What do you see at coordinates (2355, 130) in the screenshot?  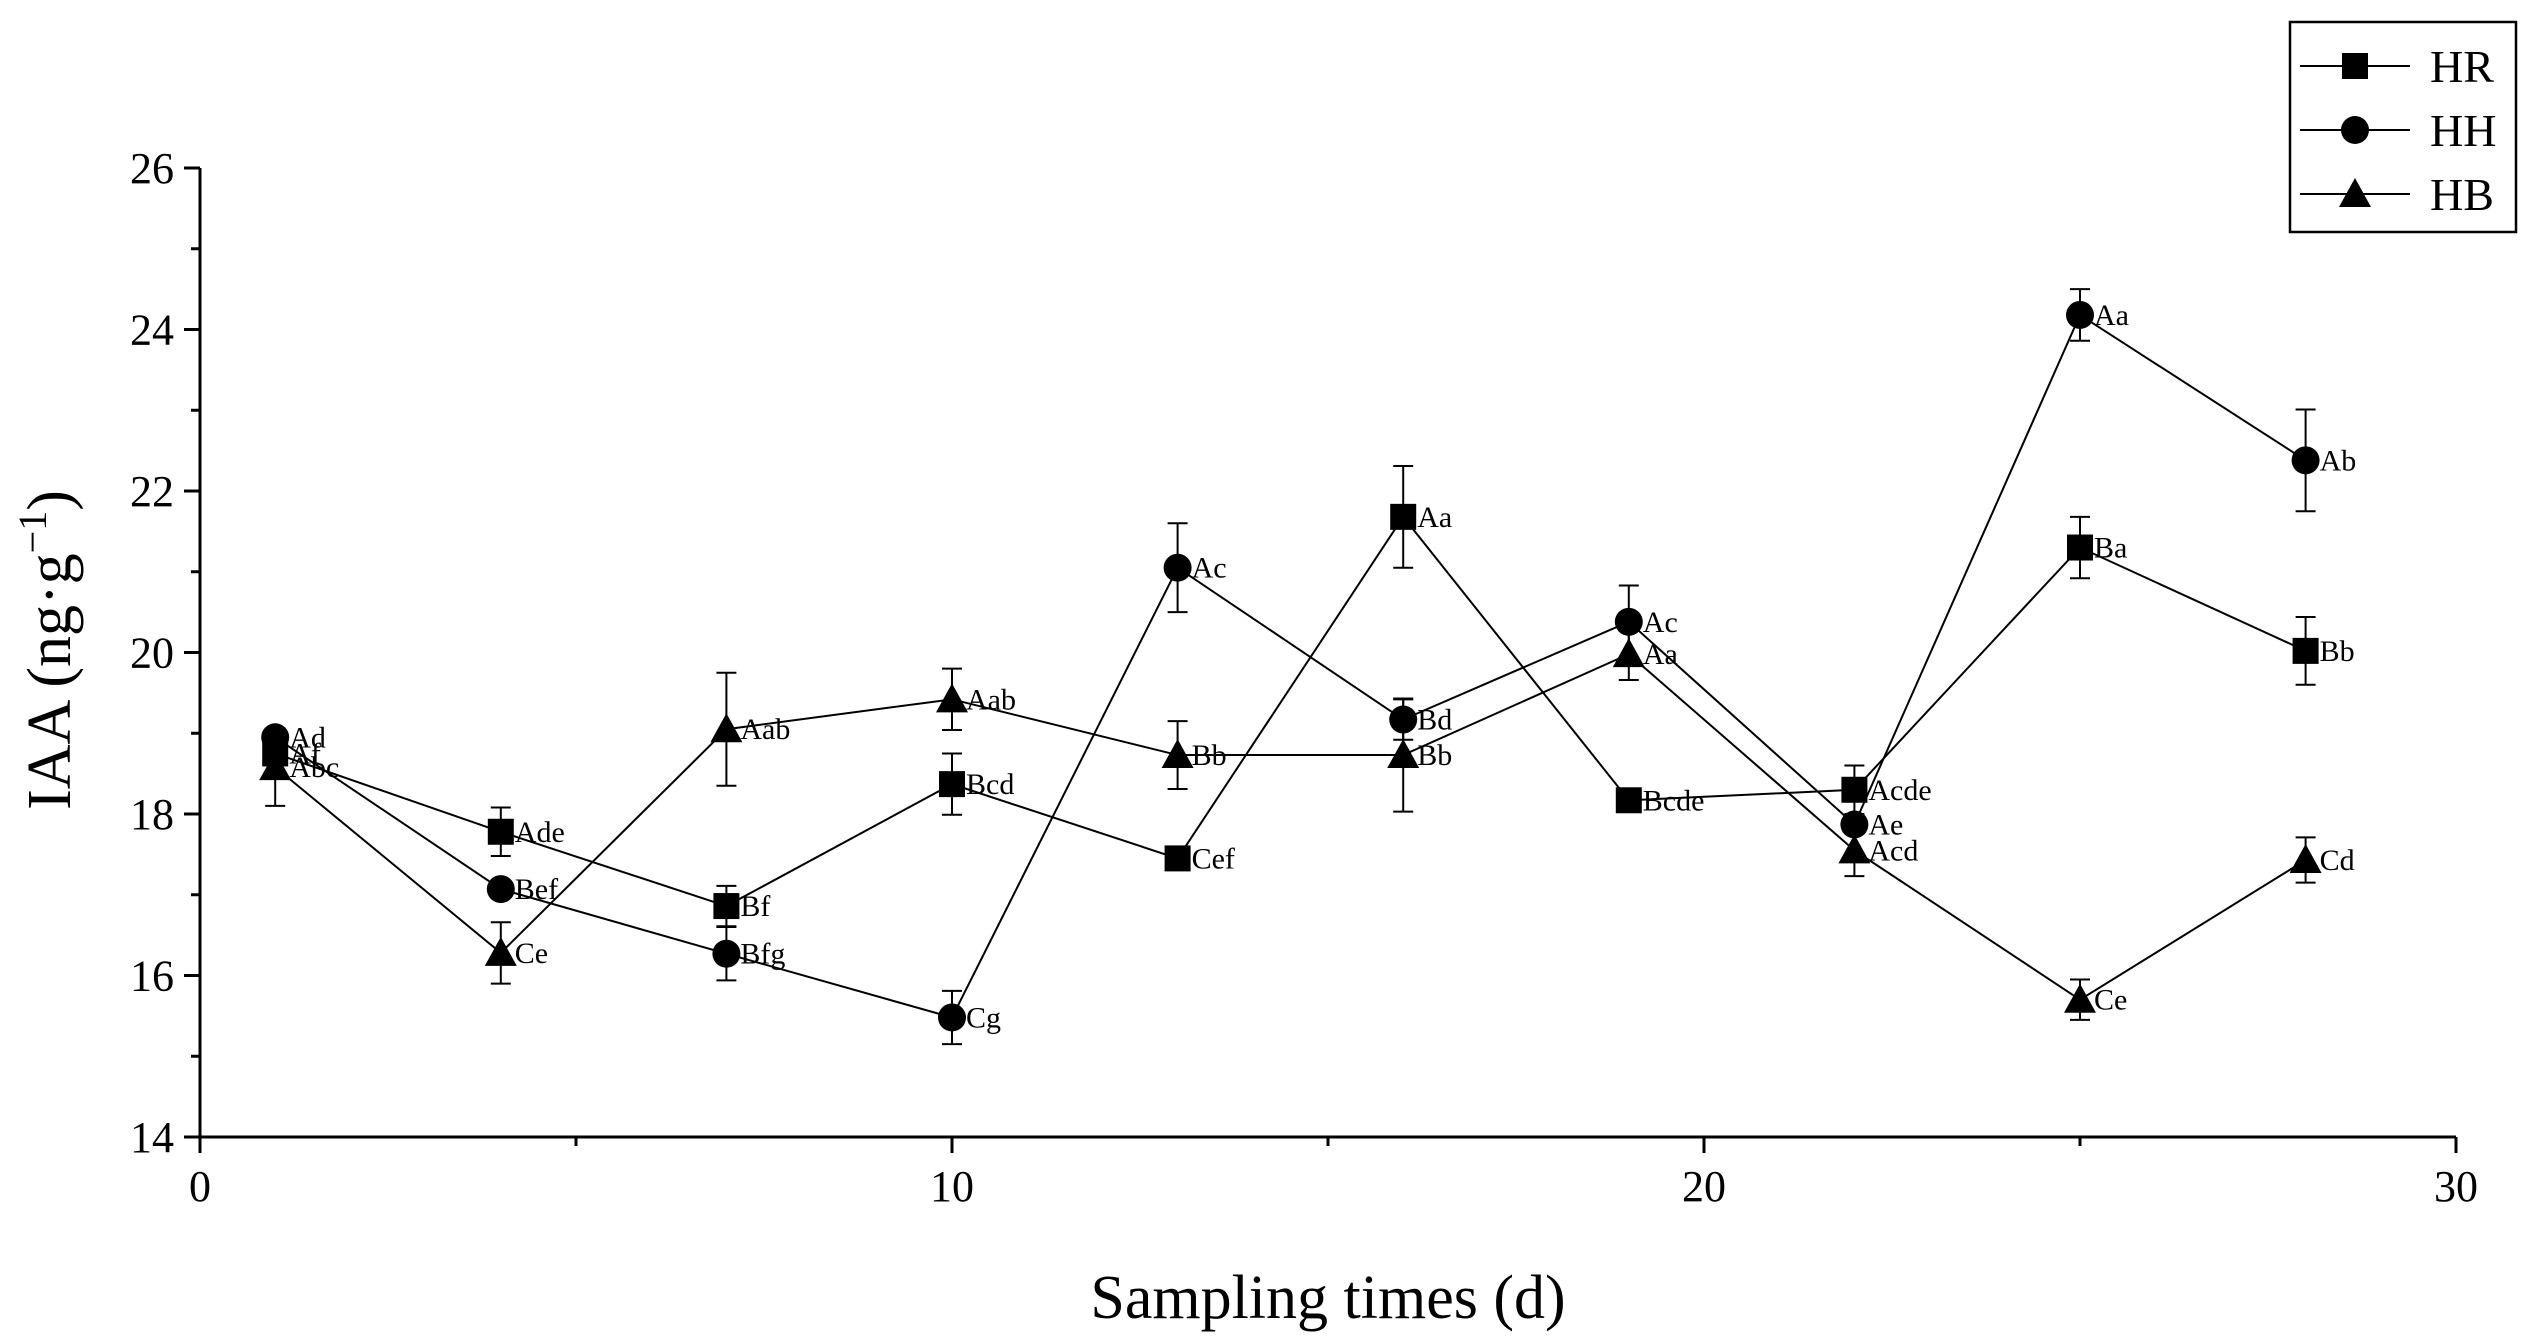 I see `legend-marker-hh` at bounding box center [2355, 130].